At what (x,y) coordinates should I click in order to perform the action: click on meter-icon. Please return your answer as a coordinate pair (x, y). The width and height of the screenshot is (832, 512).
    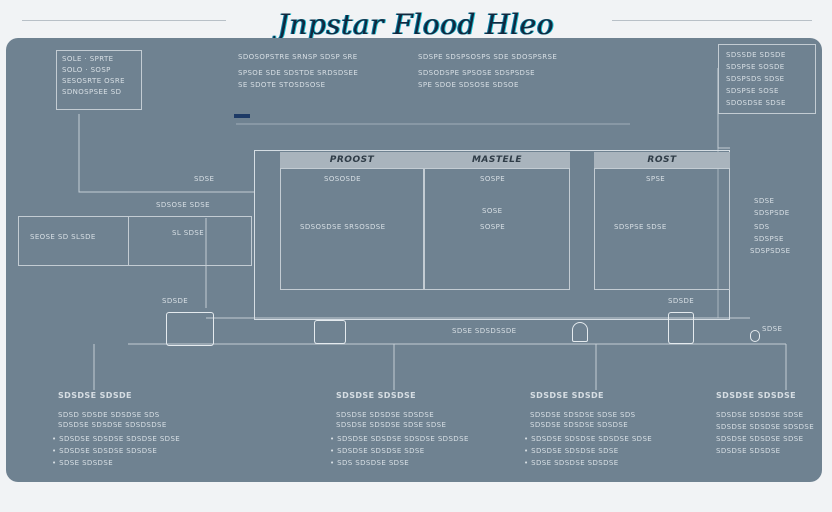
    Looking at the image, I should click on (681, 328).